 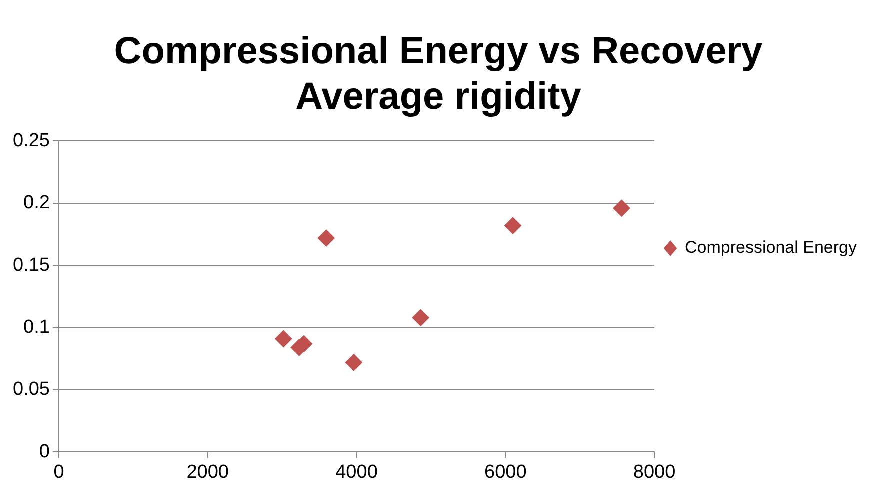 I want to click on y-tick-label: 0.2, so click(x=37, y=203).